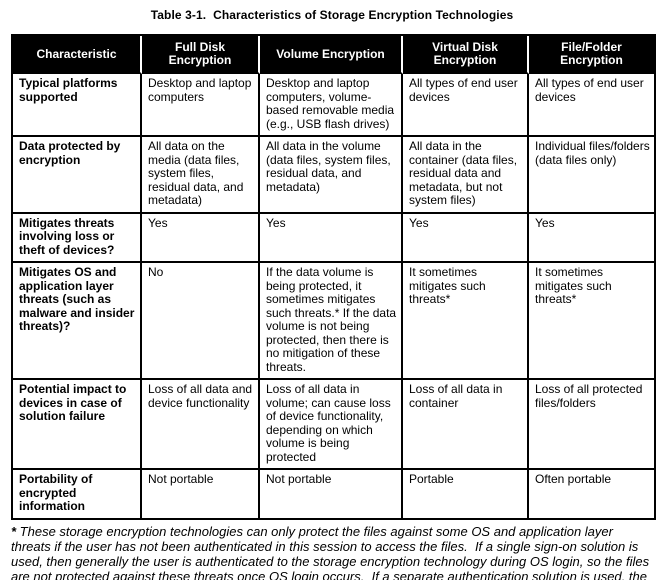 Image resolution: width=662 pixels, height=580 pixels. I want to click on table-cell: Loss of all data in container, so click(466, 425).